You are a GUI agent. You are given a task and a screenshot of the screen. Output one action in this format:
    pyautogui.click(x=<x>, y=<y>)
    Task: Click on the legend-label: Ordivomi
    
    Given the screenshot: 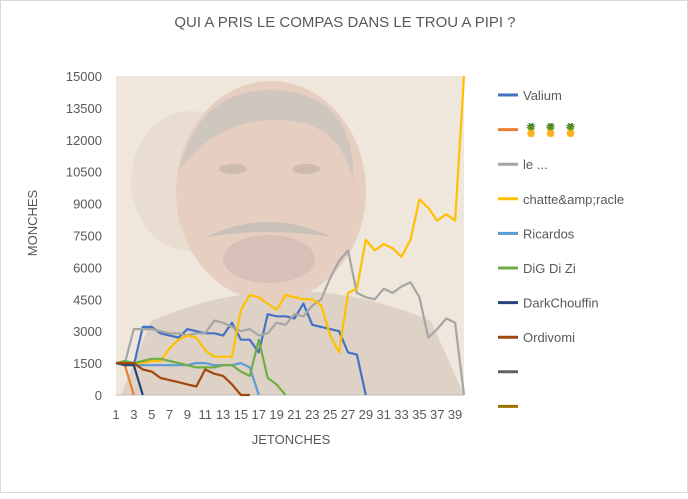 What is the action you would take?
    pyautogui.click(x=549, y=337)
    